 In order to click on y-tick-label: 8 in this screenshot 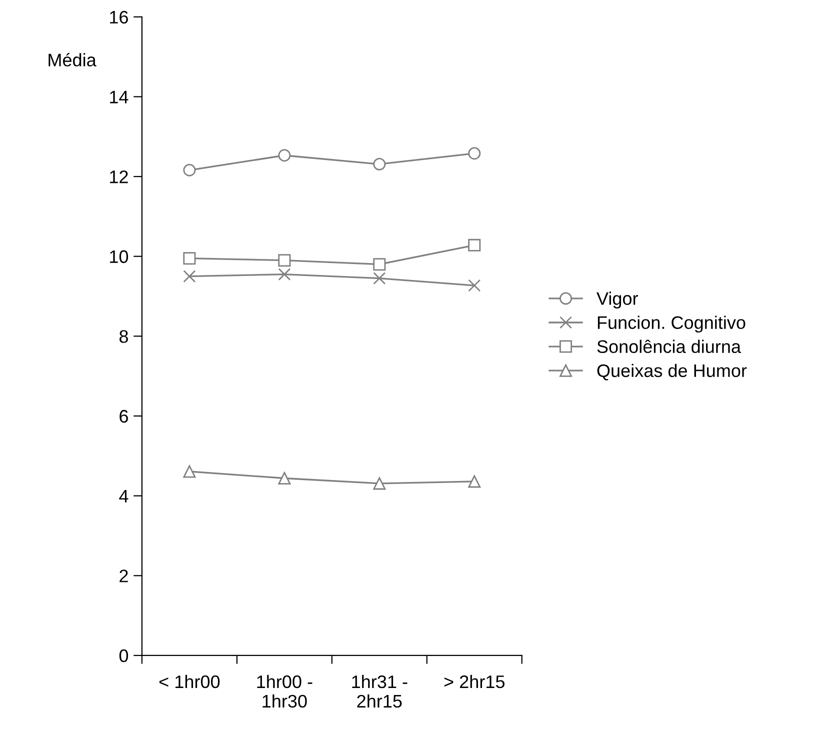, I will do `click(124, 336)`.